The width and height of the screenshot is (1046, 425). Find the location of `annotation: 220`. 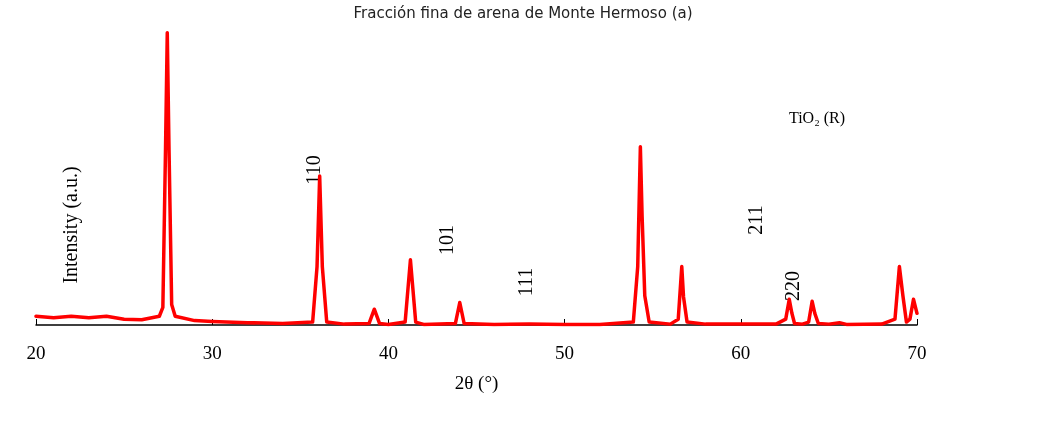

annotation: 220 is located at coordinates (792, 286).